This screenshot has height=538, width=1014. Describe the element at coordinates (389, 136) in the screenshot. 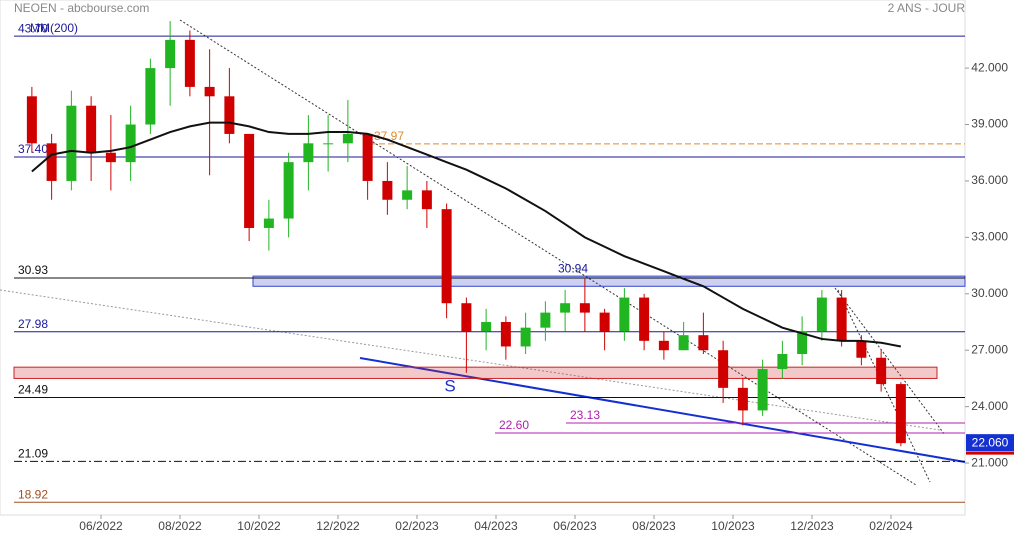

I see `level-label: 37.97` at that location.